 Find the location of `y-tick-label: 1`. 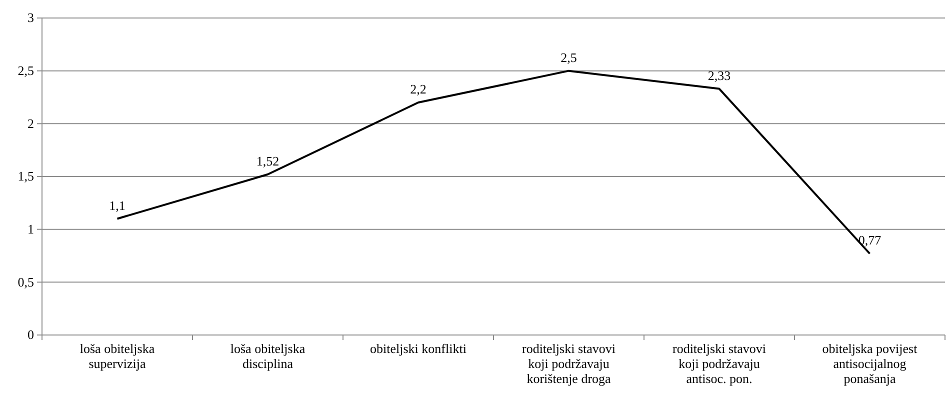

y-tick-label: 1 is located at coordinates (31, 228).